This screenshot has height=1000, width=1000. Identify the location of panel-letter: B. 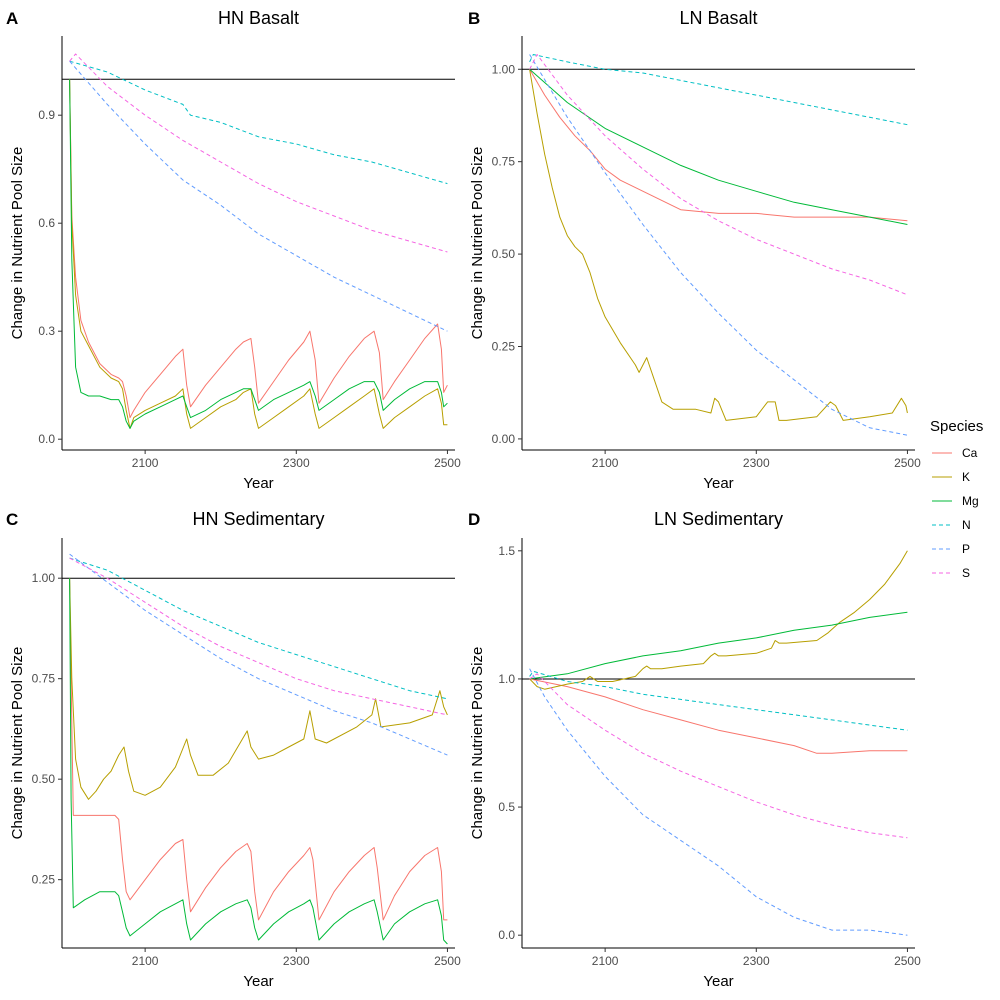
(474, 18).